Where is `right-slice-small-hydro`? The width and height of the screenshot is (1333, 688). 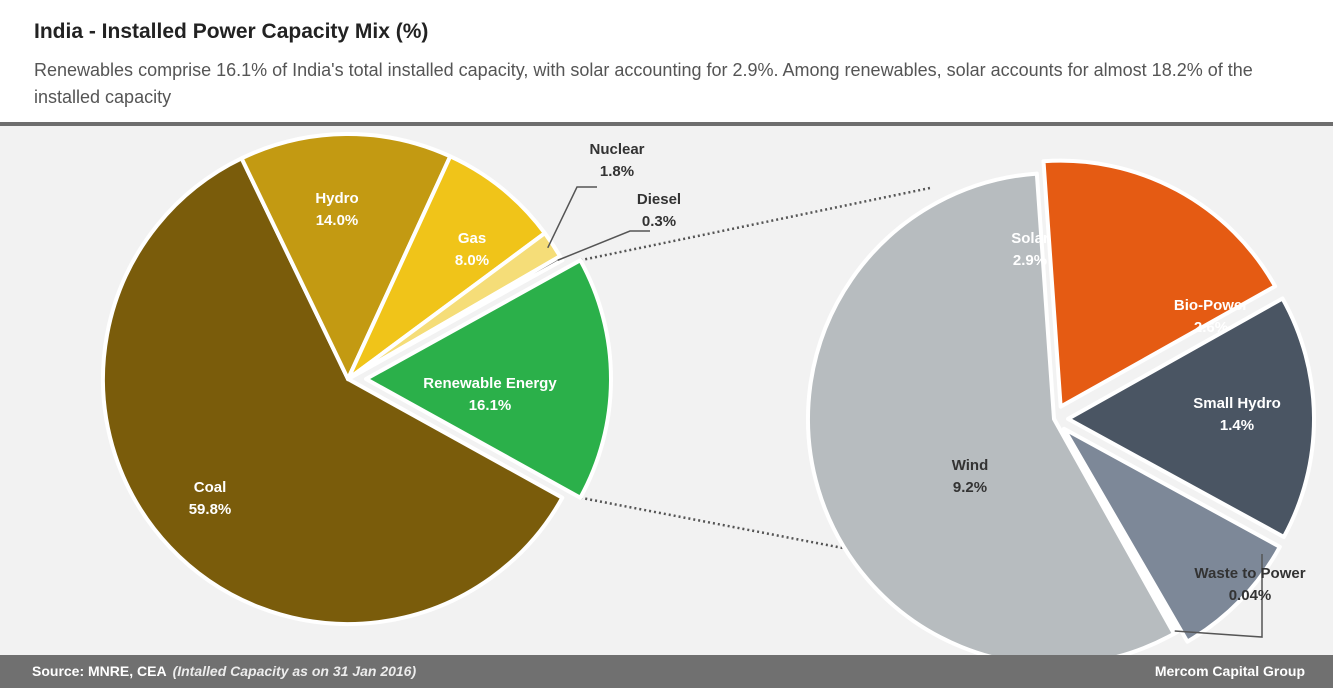
right-slice-small-hydro is located at coordinates (1172, 535).